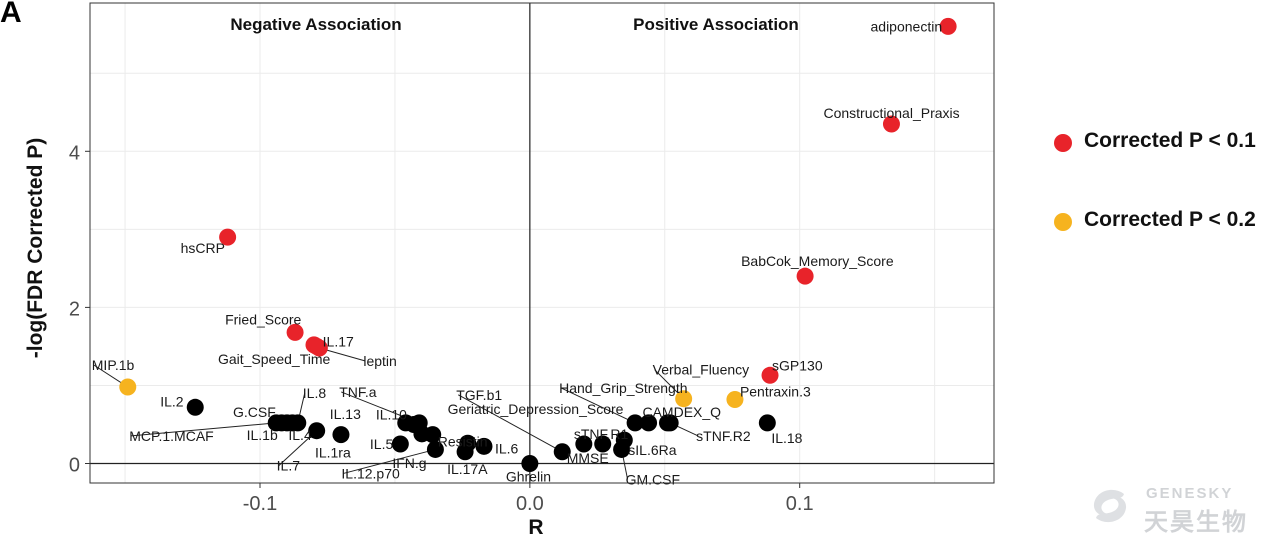 The image size is (1269, 539). Describe the element at coordinates (652, 450) in the screenshot. I see `point-label: sIL.6Ra` at that location.